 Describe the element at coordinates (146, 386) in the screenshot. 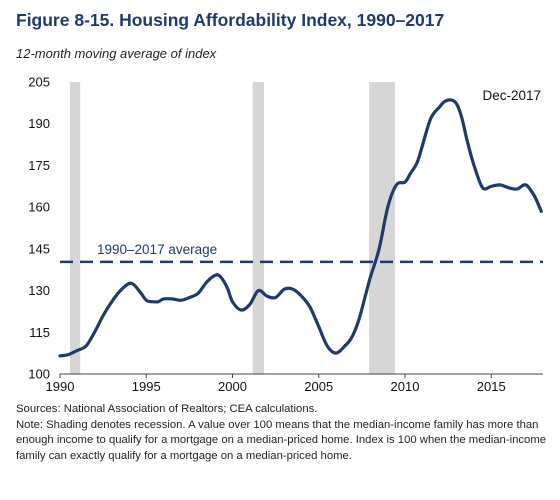

I see `x-tick-label: 1995` at that location.